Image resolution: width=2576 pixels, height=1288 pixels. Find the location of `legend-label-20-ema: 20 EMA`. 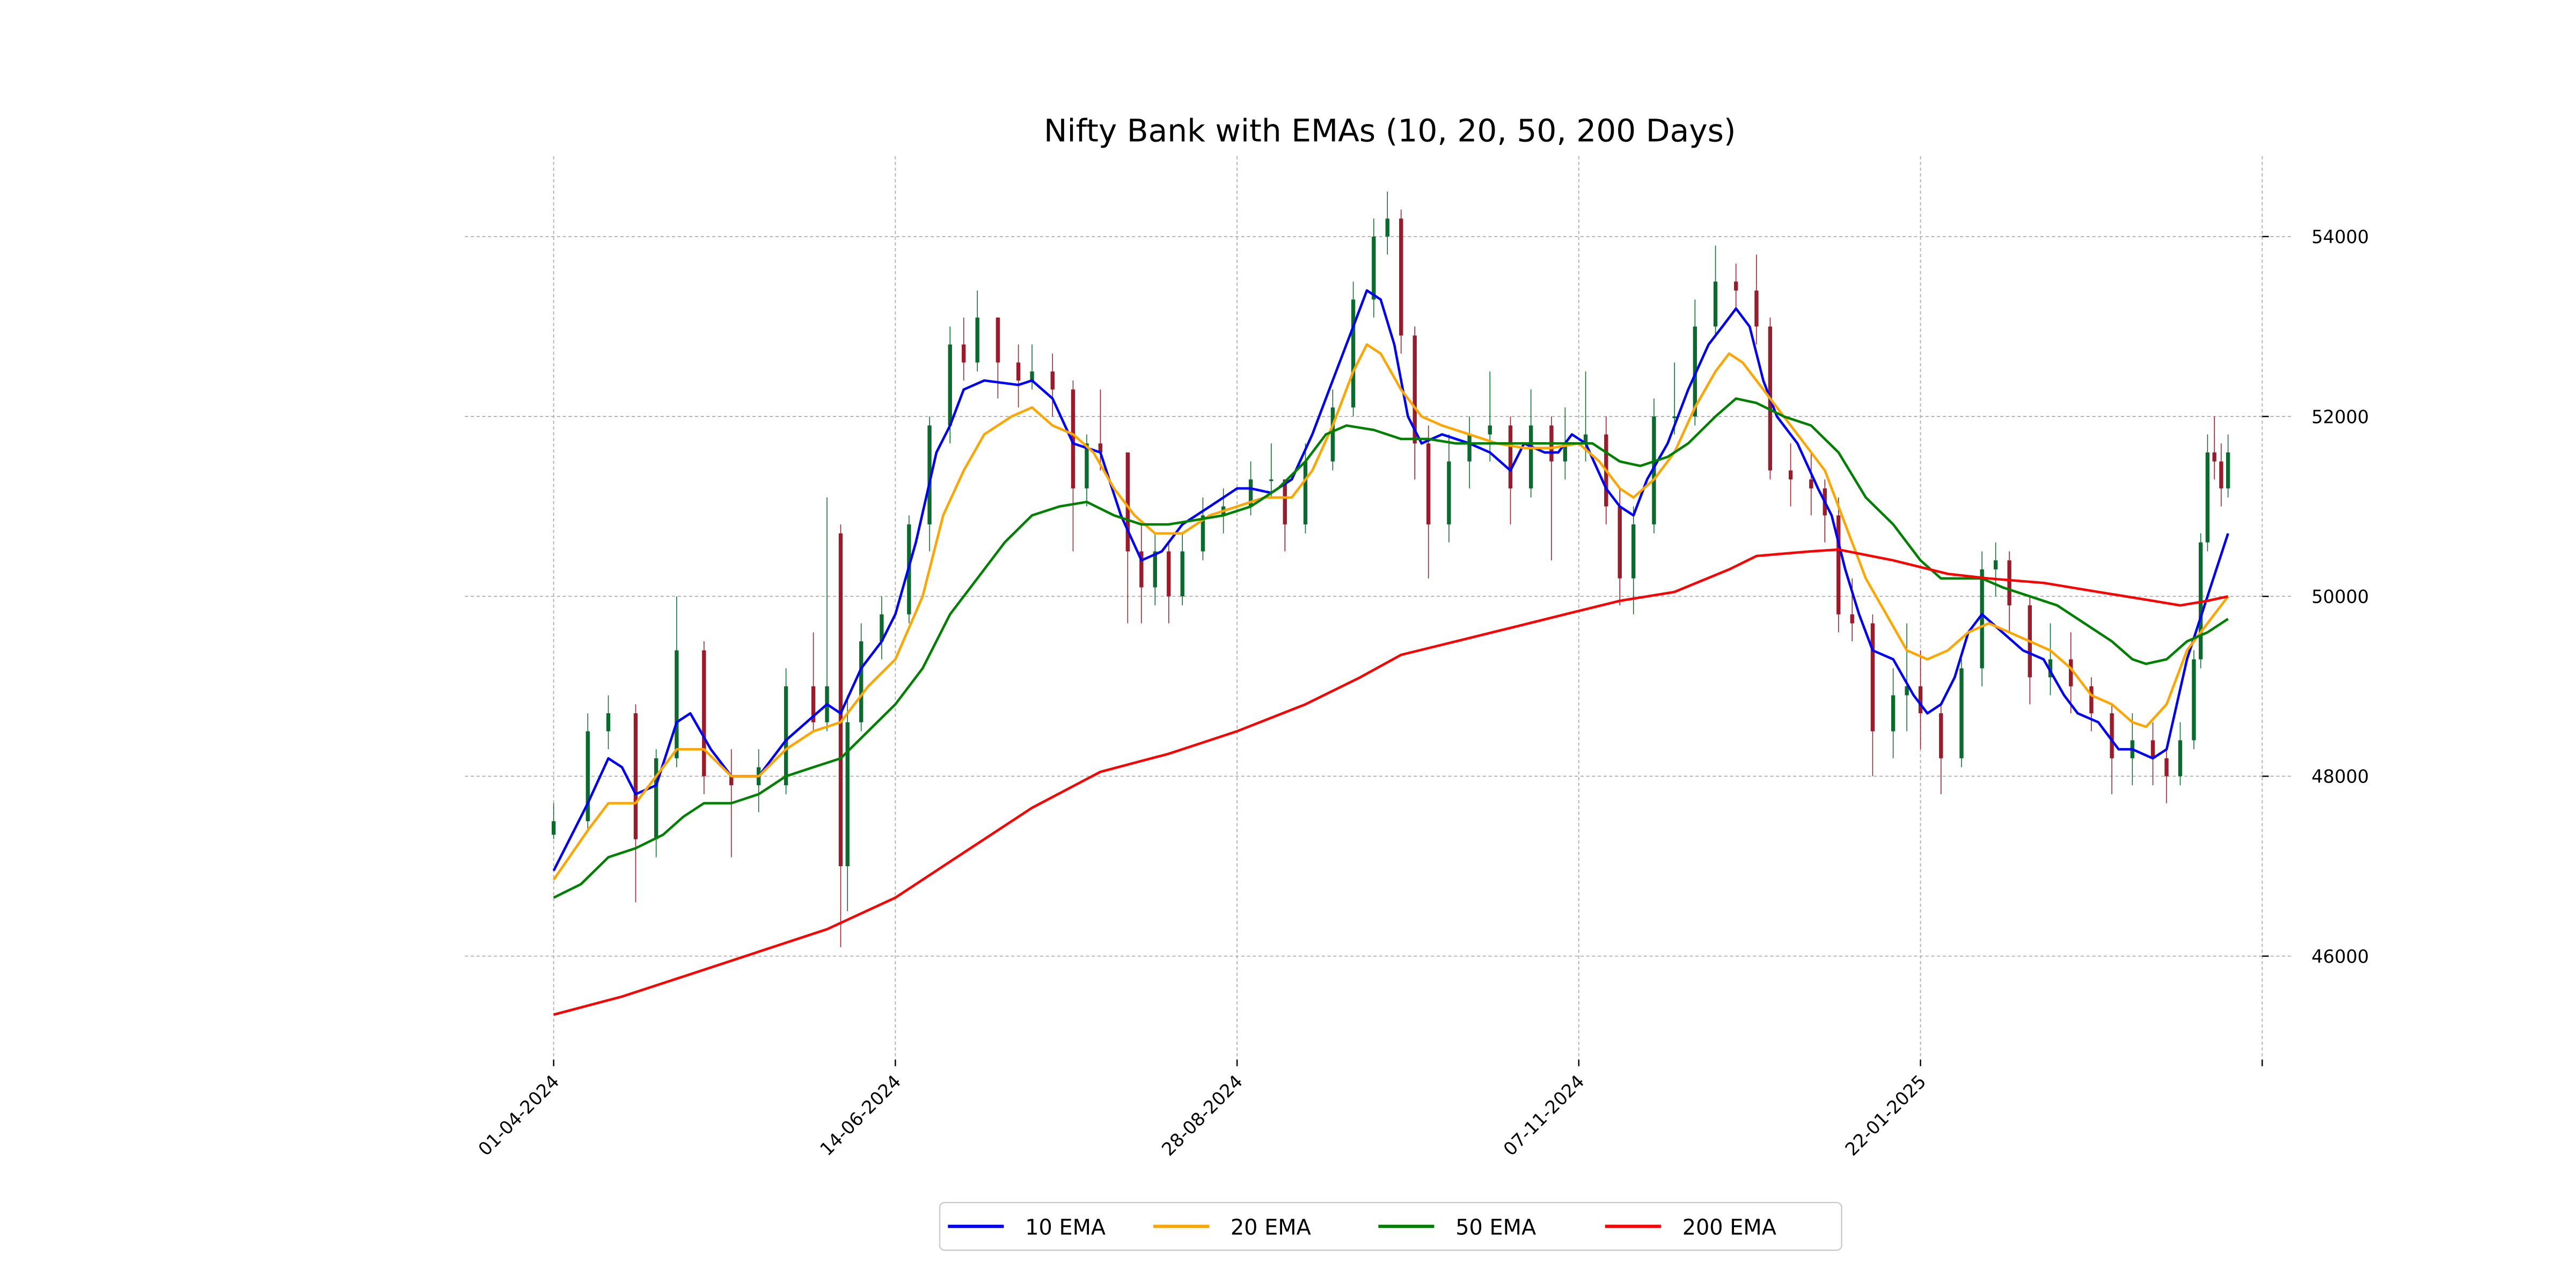

legend-label-20-ema: 20 EMA is located at coordinates (1271, 1228).